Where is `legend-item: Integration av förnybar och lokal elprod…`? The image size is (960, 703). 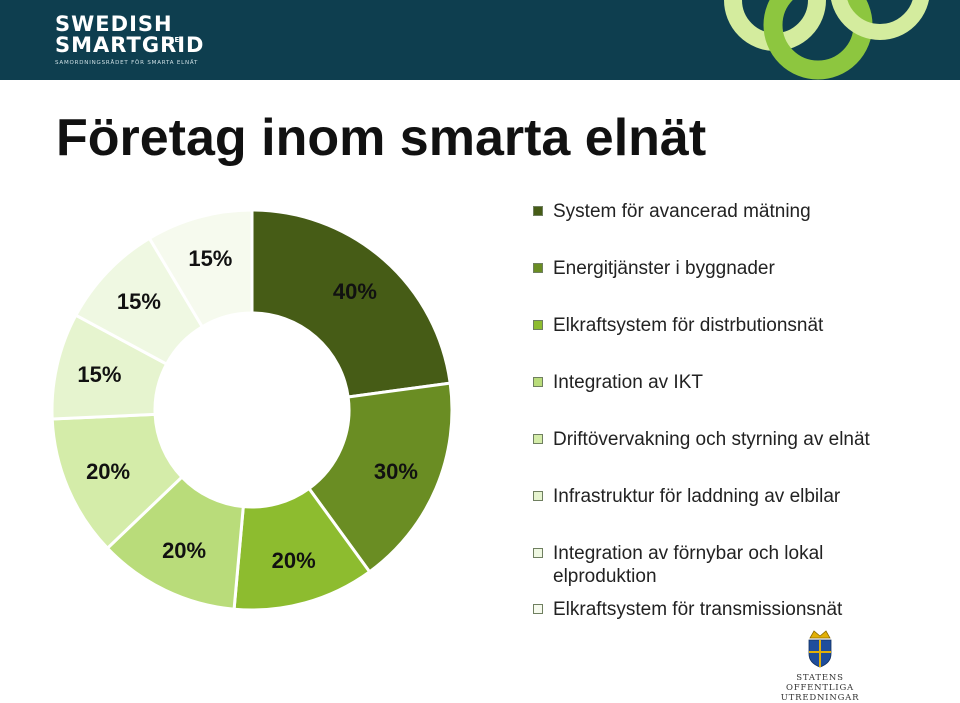
legend-item: Integration av förnybar och lokal elprod… is located at coordinates (728, 565).